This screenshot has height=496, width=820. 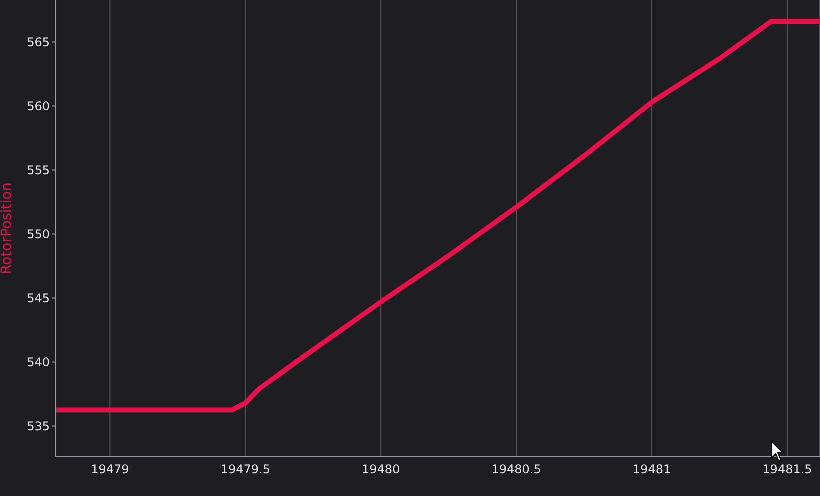 What do you see at coordinates (38, 299) in the screenshot?
I see `y-tick-label: 545` at bounding box center [38, 299].